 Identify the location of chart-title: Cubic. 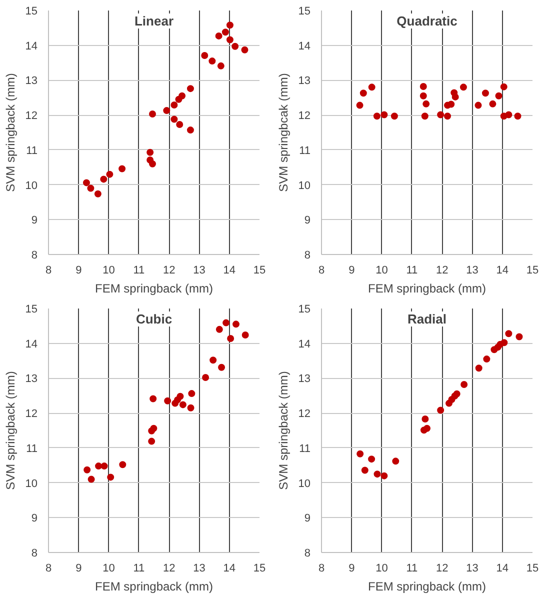
(154, 319).